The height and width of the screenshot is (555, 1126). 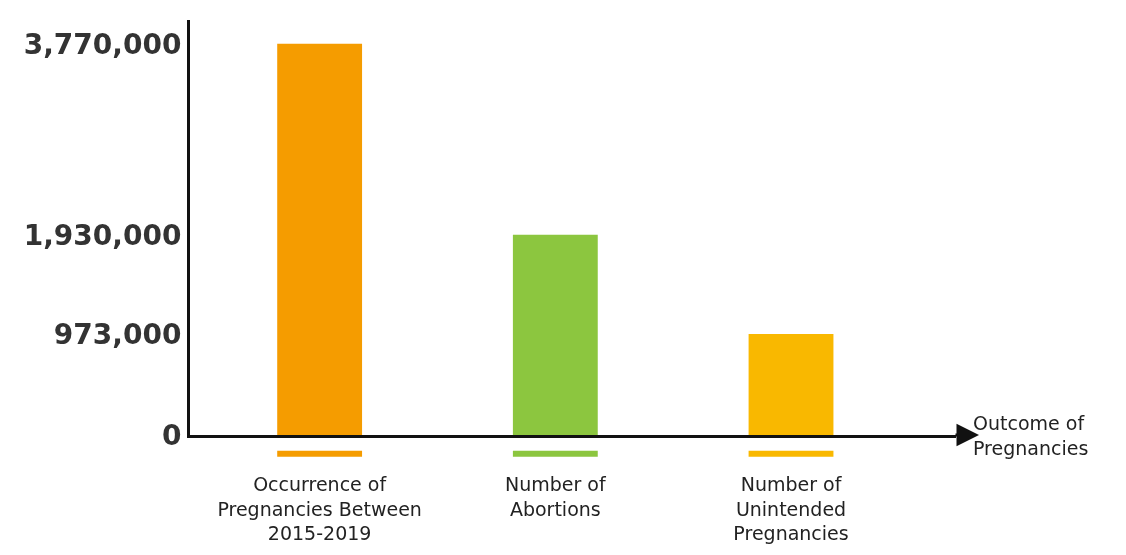 What do you see at coordinates (791, 508) in the screenshot?
I see `x-tick-label: Number of Unintended Pregnancies` at bounding box center [791, 508].